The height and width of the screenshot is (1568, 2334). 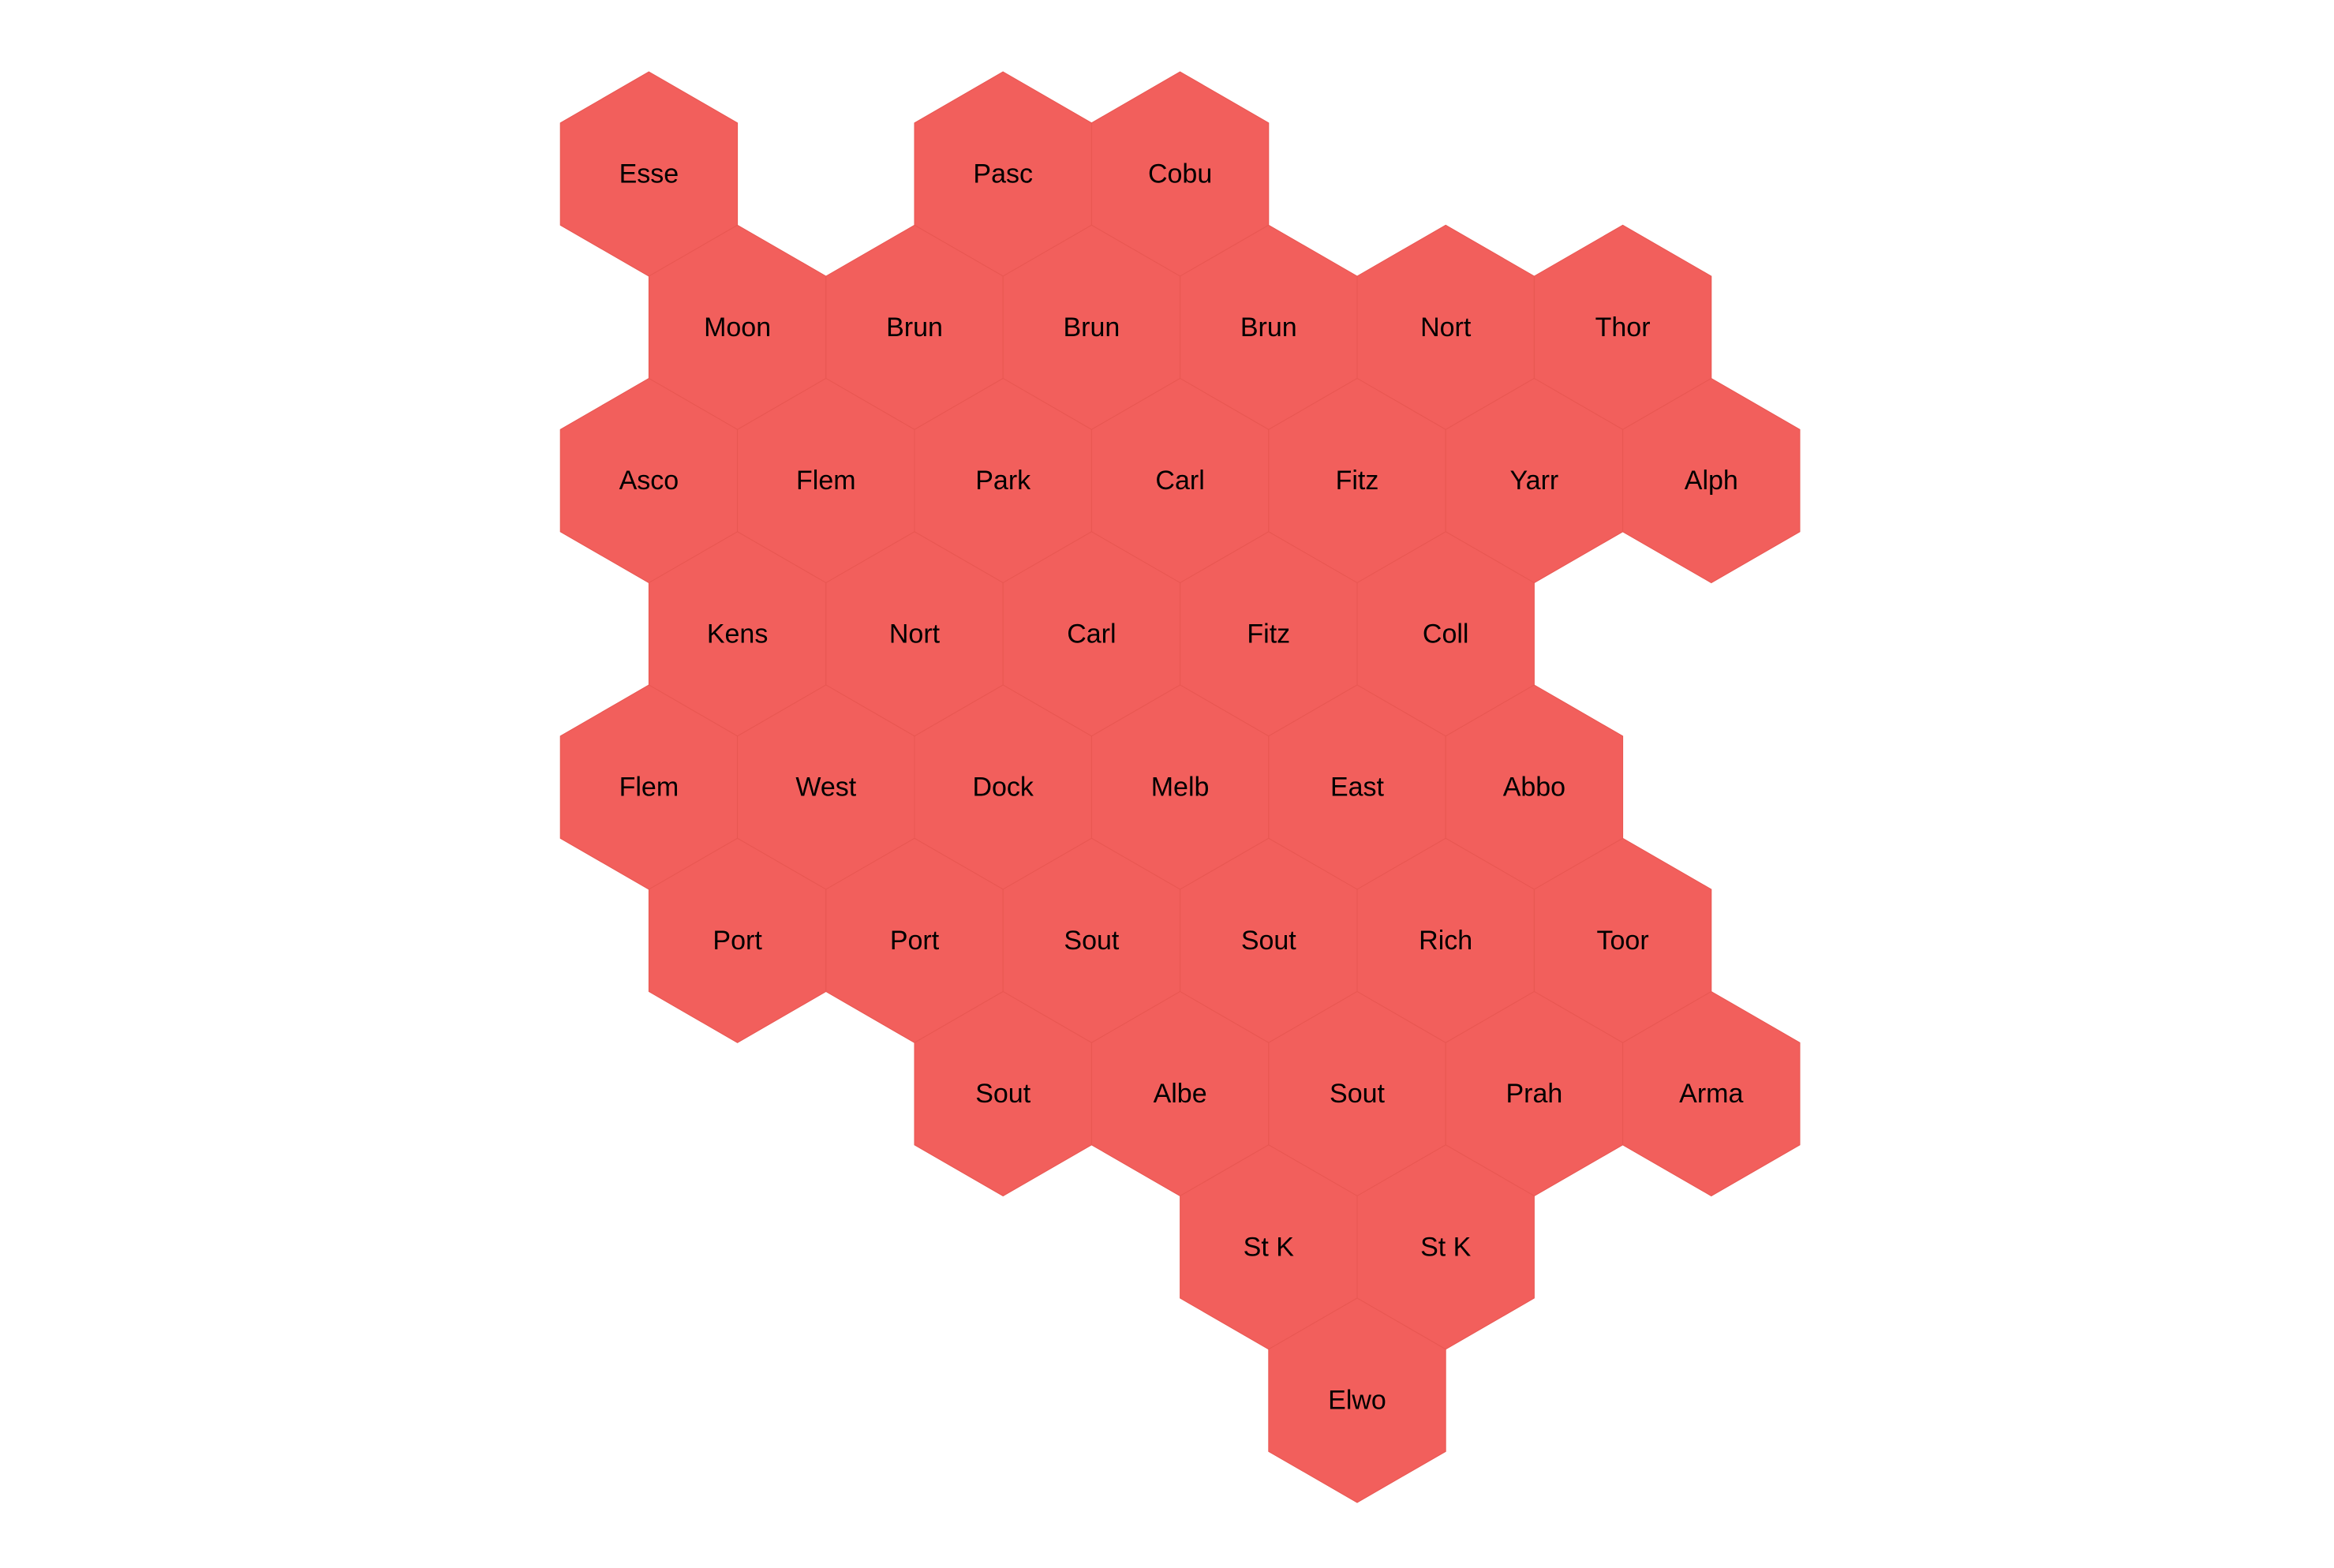 I want to click on hex-label: Moon, so click(x=737, y=327).